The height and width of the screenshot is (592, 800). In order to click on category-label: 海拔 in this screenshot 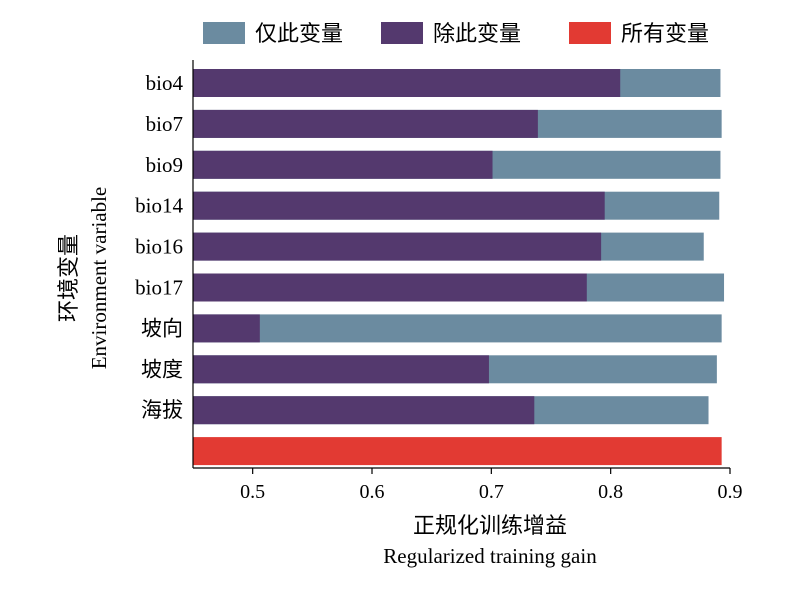, I will do `click(162, 410)`.